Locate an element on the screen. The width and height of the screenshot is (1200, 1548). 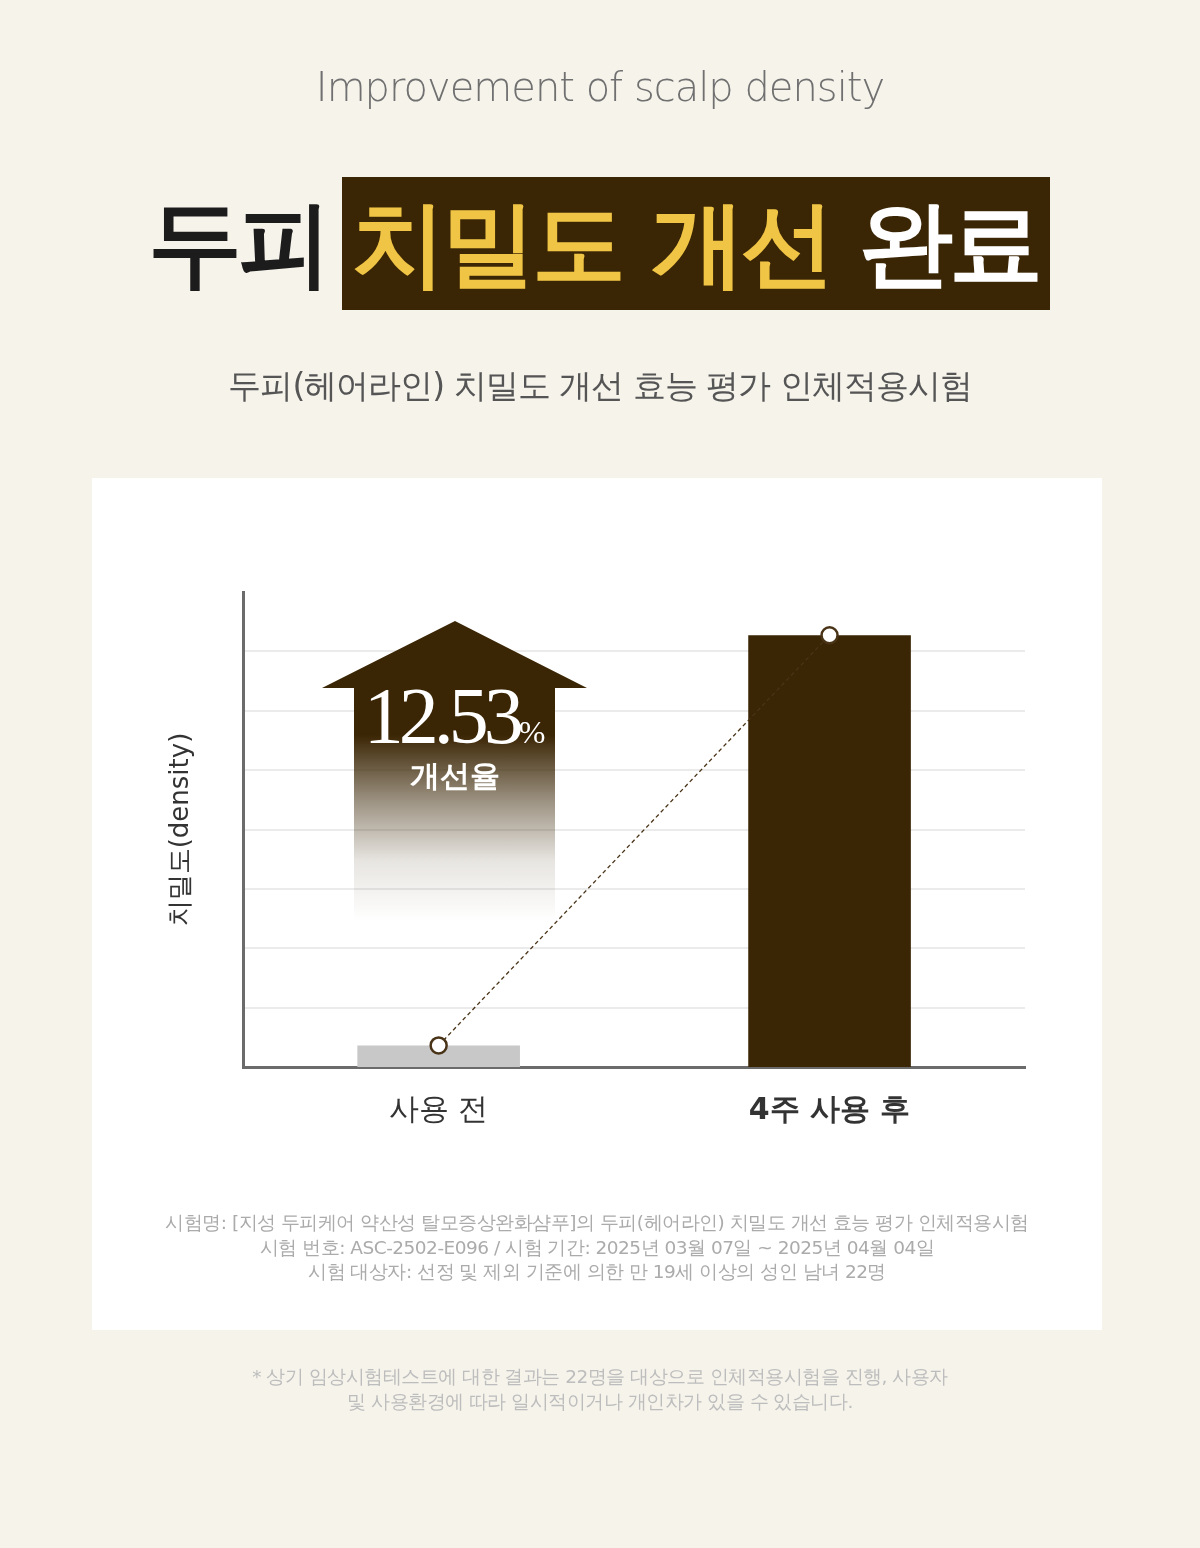
x-tick-label: 4주 사용 후 is located at coordinates (829, 1108).